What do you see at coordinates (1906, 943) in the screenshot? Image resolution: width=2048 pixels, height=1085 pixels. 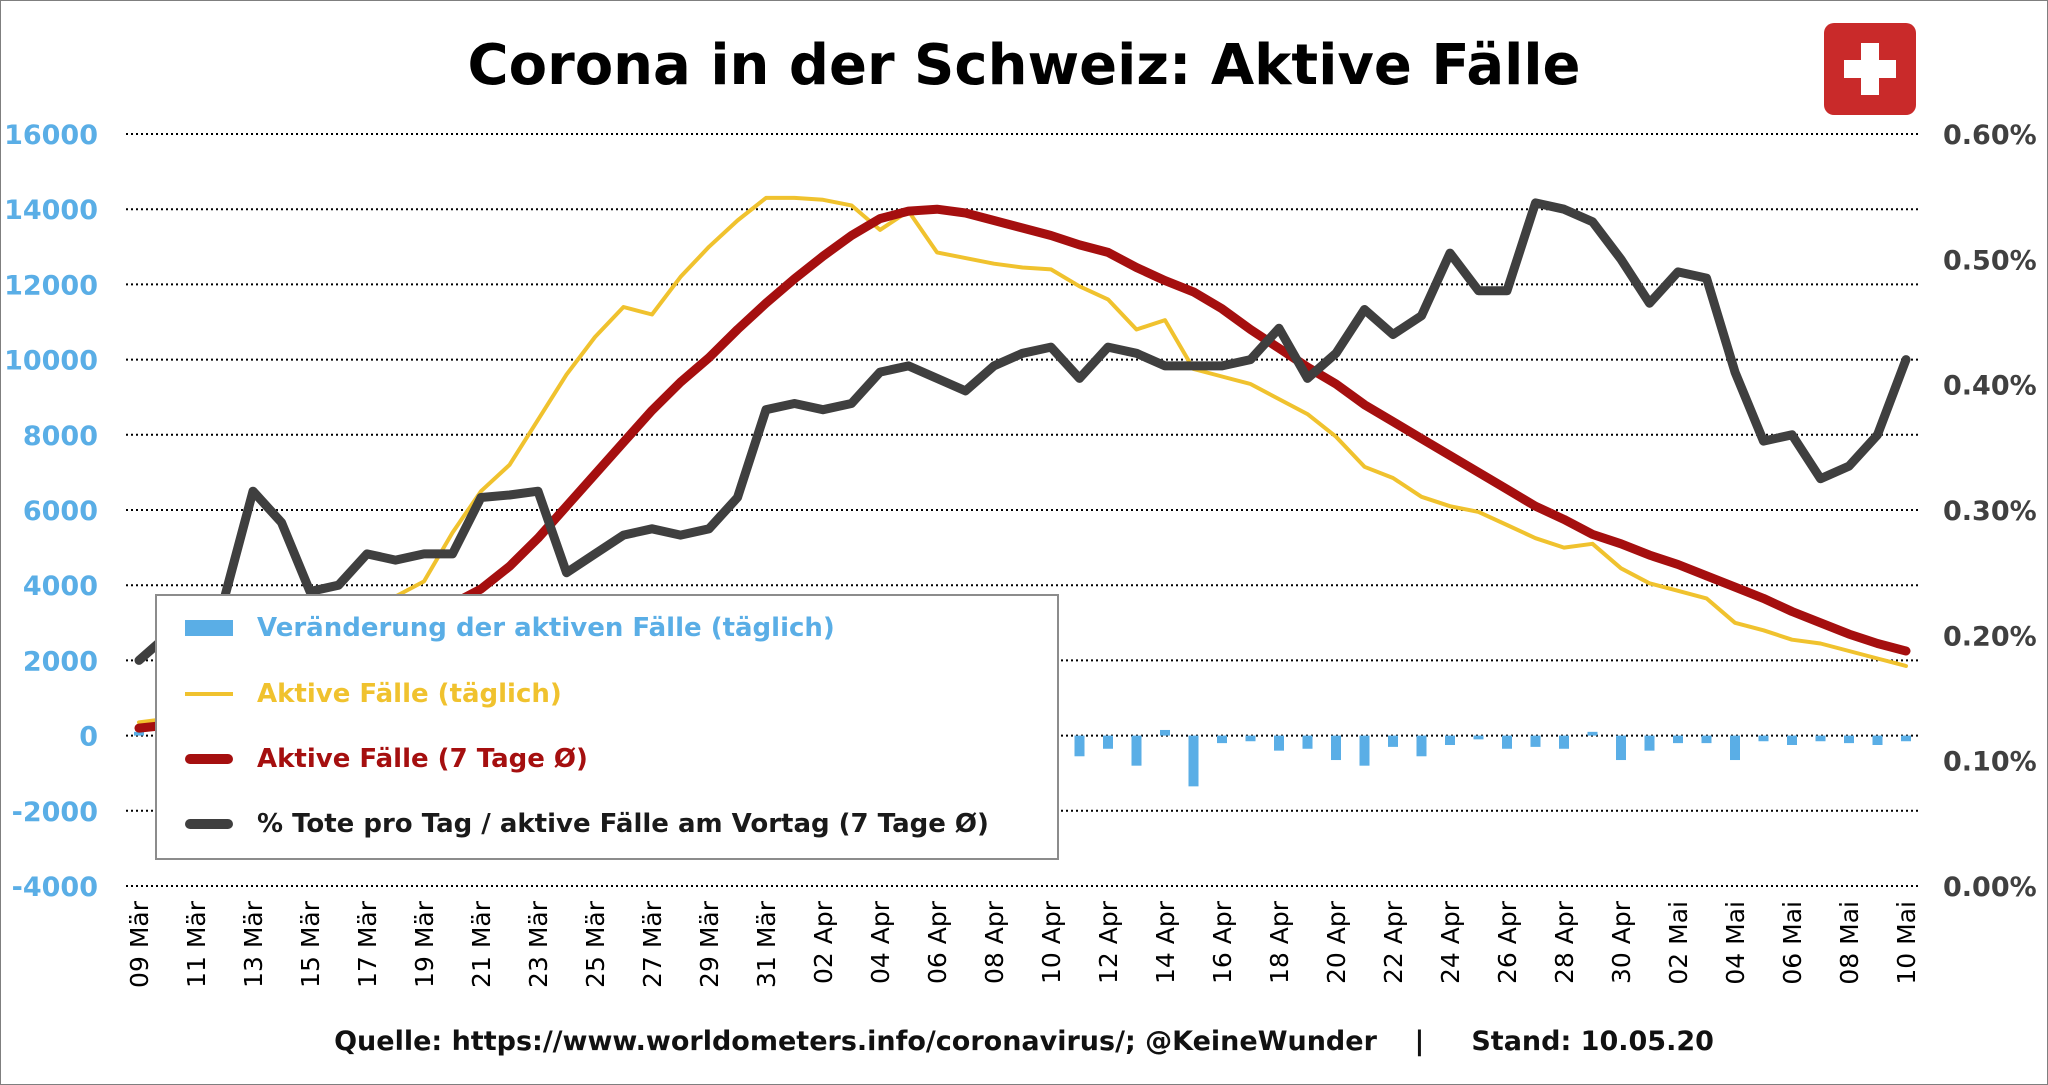 I see `x-axis-tick-label: 10 Mai` at bounding box center [1906, 943].